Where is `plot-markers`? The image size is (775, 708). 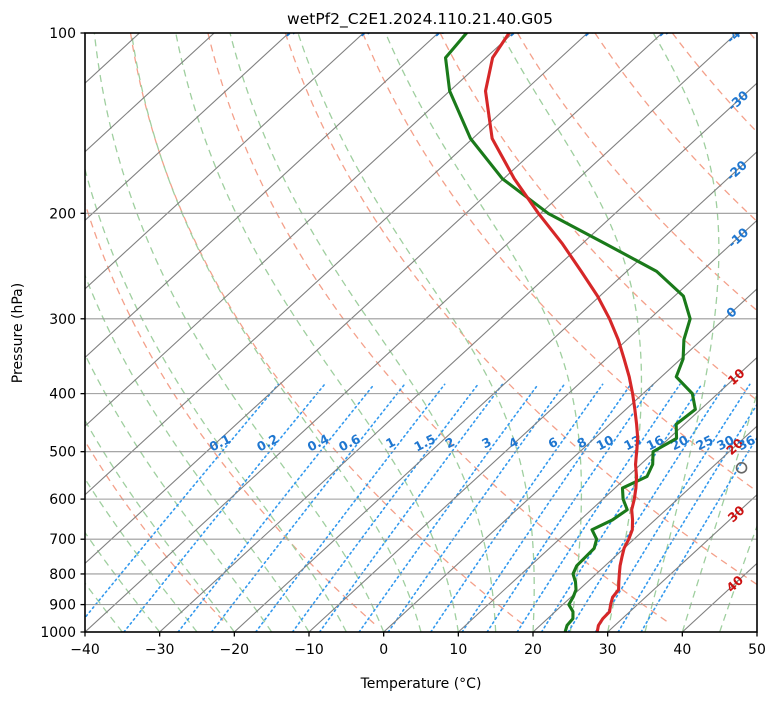
plot-markers is located at coordinates (741, 468).